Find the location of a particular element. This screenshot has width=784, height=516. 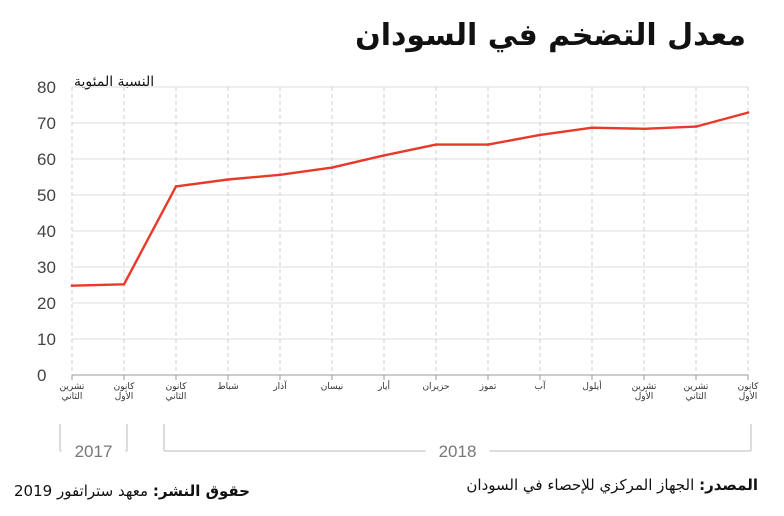

x-tick-label-line: نيسان is located at coordinates (332, 387).